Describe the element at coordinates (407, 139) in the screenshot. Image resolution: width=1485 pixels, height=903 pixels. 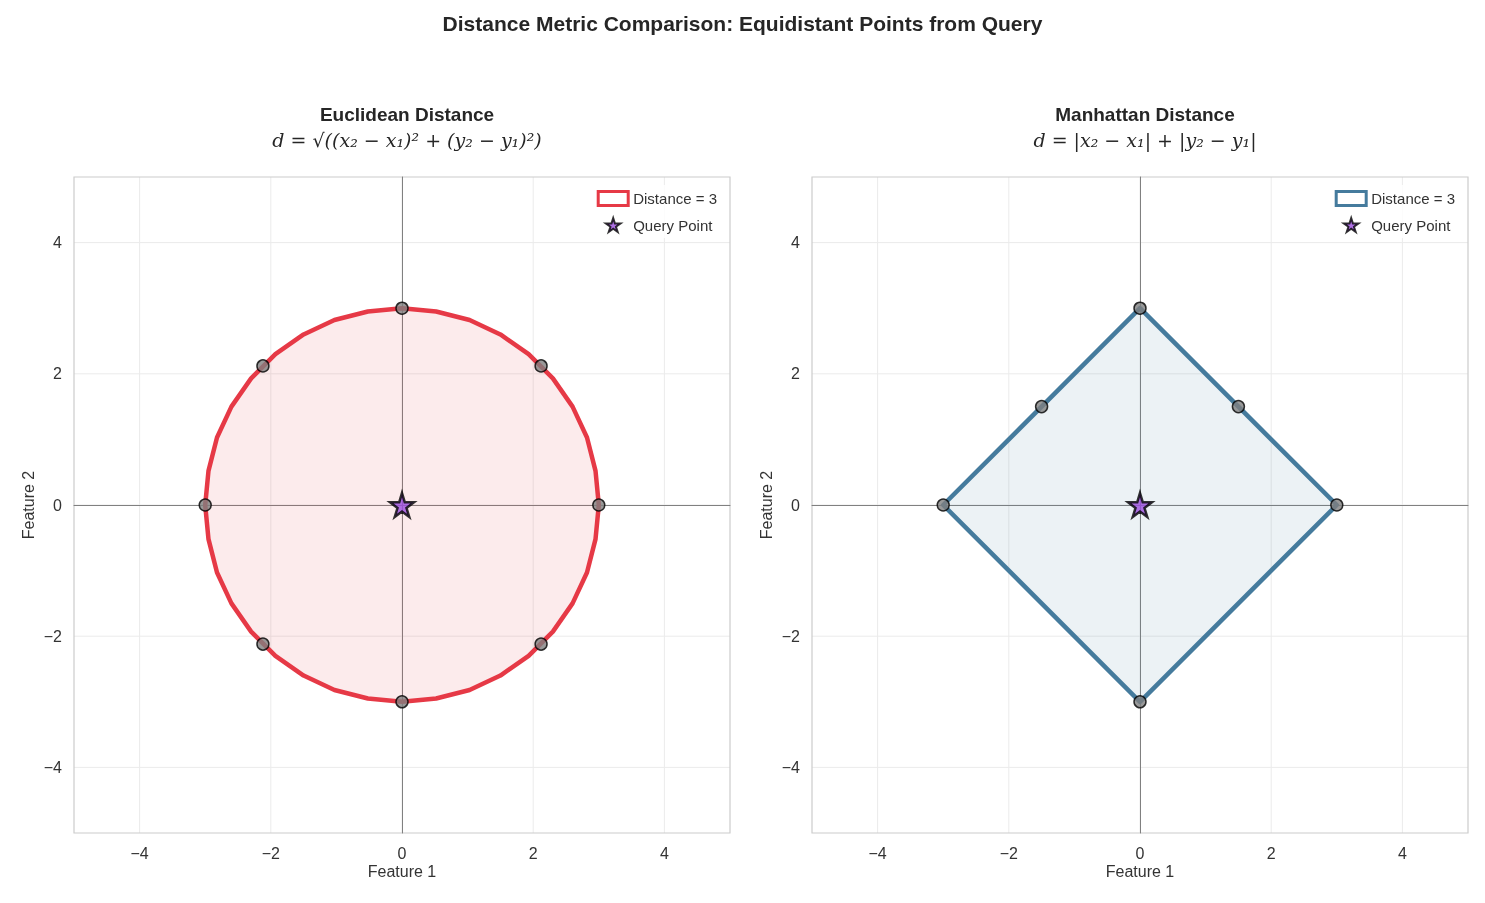
I see `chart-subtitle: d = √((x₂ − x₁)² + (y₂ − y₁)²)` at that location.